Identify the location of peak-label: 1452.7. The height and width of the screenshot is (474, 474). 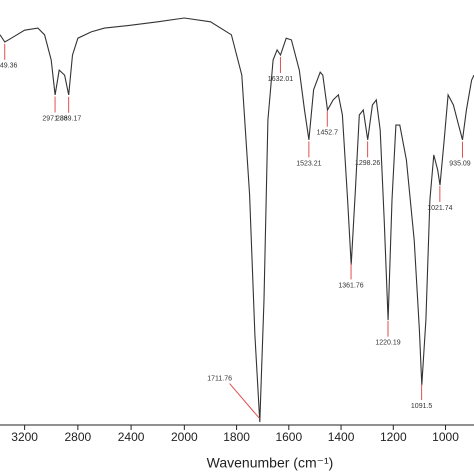
(328, 132).